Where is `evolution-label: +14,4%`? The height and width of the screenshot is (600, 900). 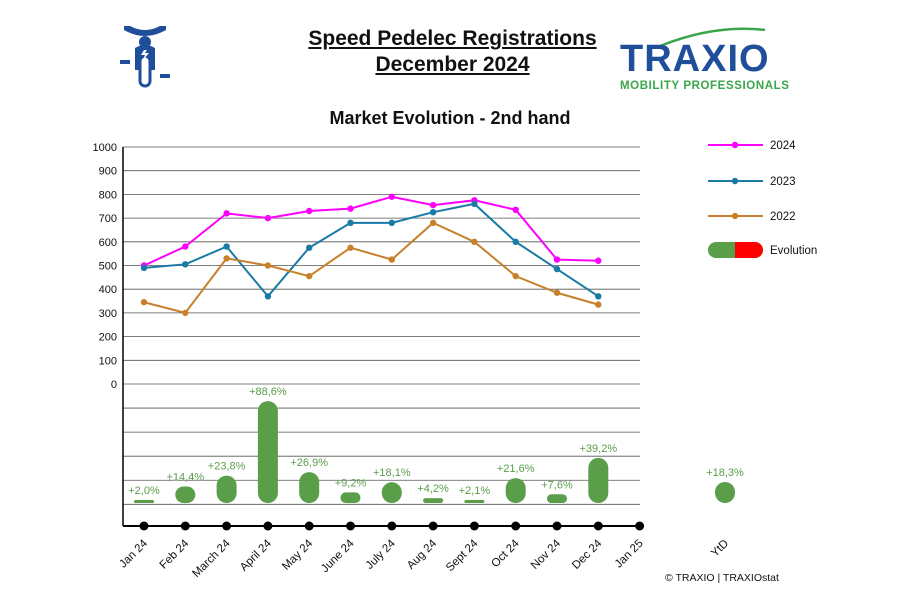 evolution-label: +14,4% is located at coordinates (185, 477).